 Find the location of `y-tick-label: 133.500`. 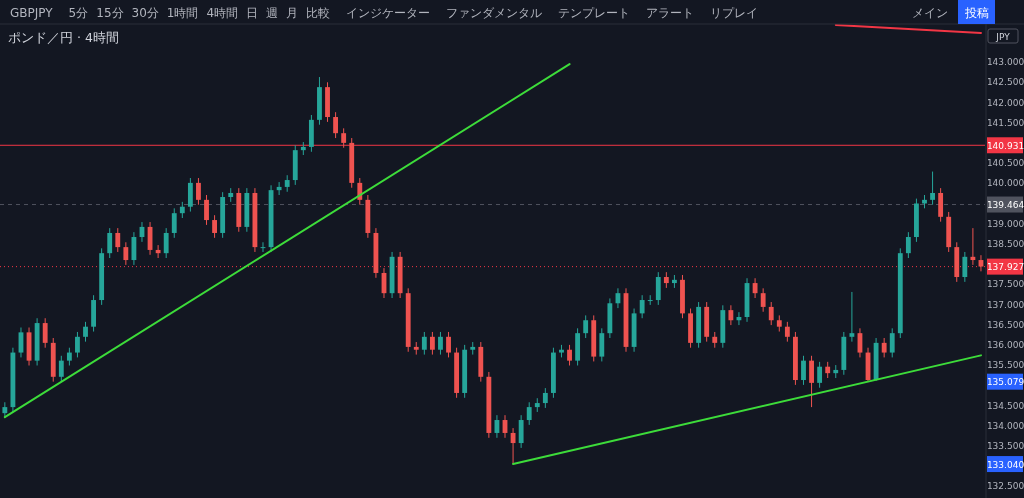

y-tick-label: 133.500 is located at coordinates (1005, 445).